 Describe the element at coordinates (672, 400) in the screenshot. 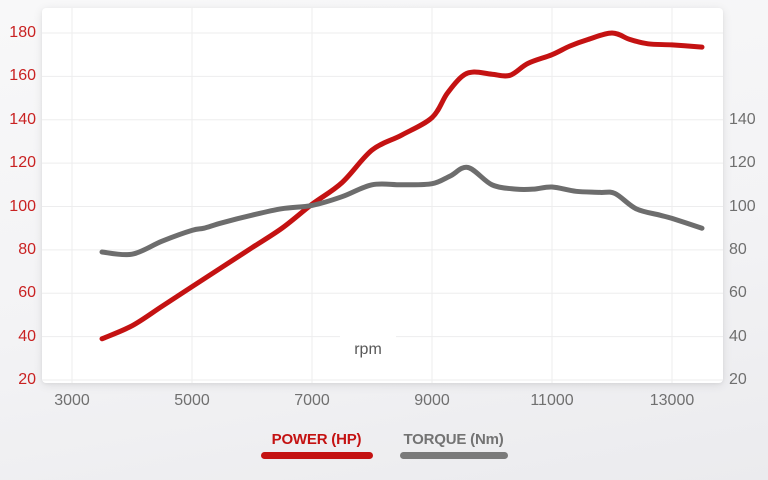

I see `x-axis-tick: 13000` at that location.